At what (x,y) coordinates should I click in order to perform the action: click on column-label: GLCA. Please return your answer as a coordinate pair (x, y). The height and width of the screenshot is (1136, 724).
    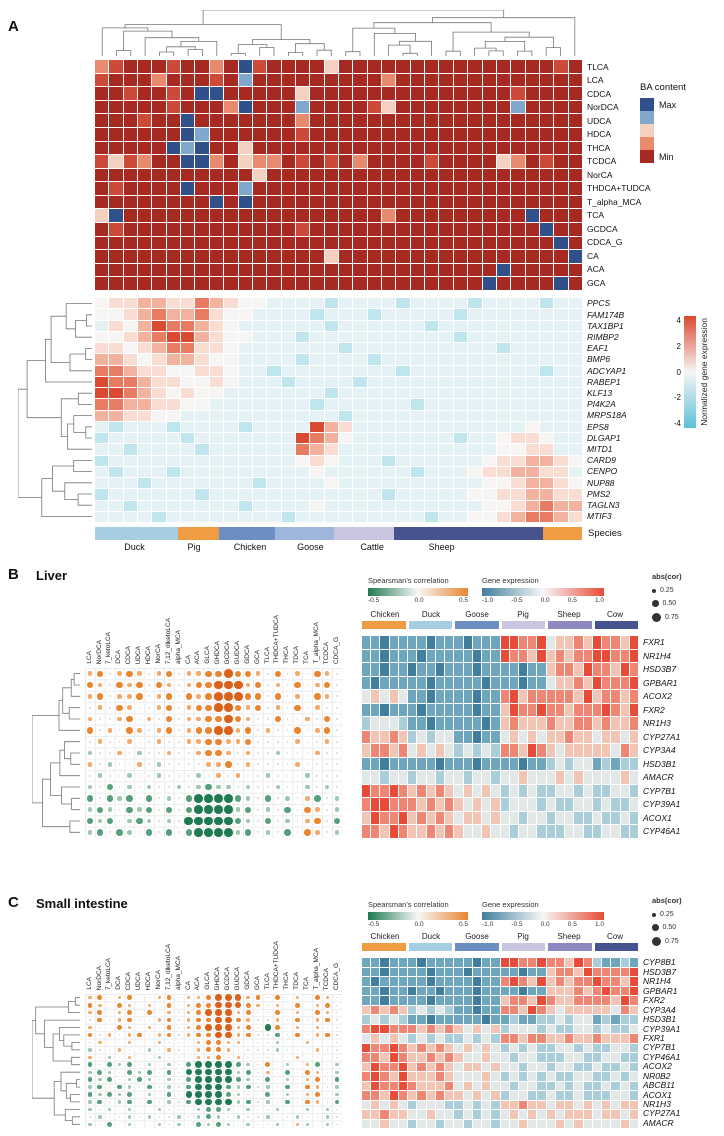
    Looking at the image, I should click on (208, 981).